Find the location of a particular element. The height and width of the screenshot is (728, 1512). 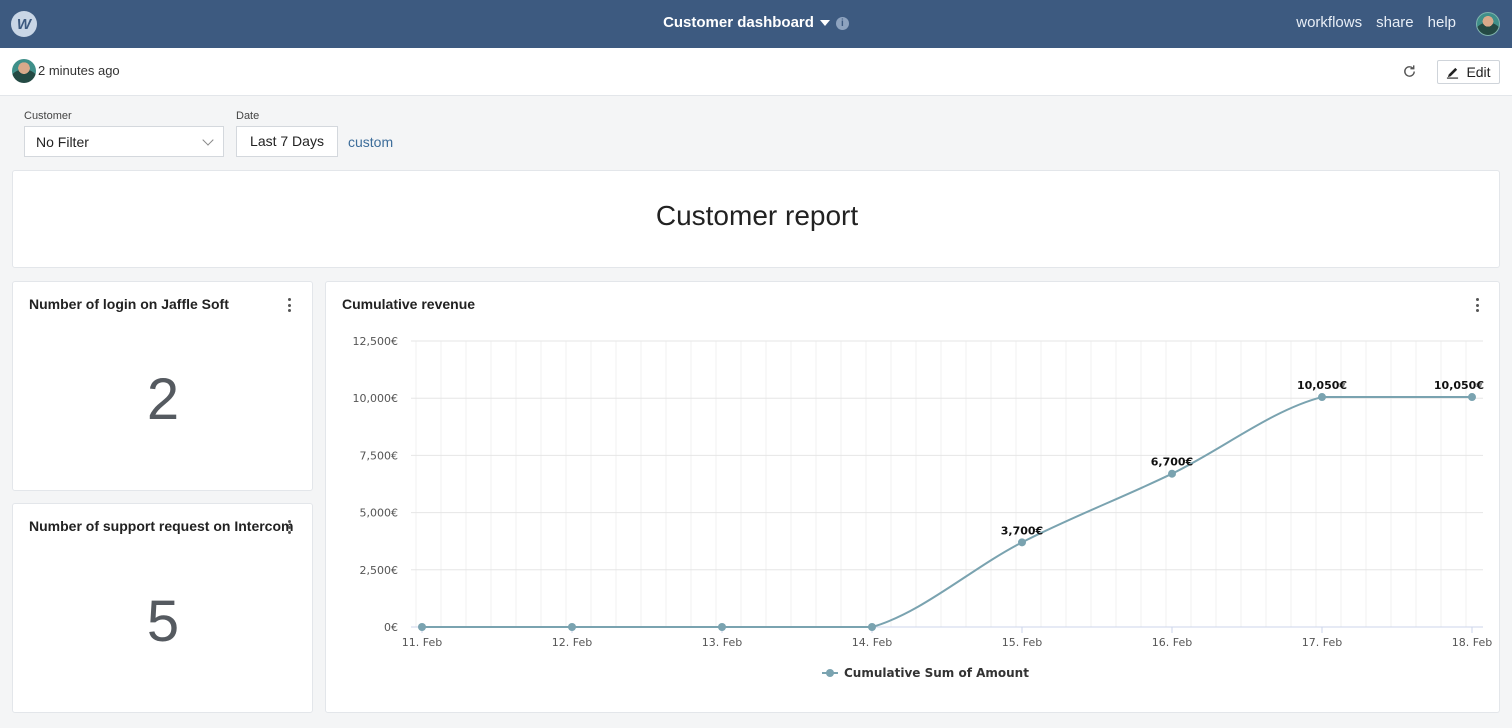

x-tick-label: 14. Feb is located at coordinates (872, 642).